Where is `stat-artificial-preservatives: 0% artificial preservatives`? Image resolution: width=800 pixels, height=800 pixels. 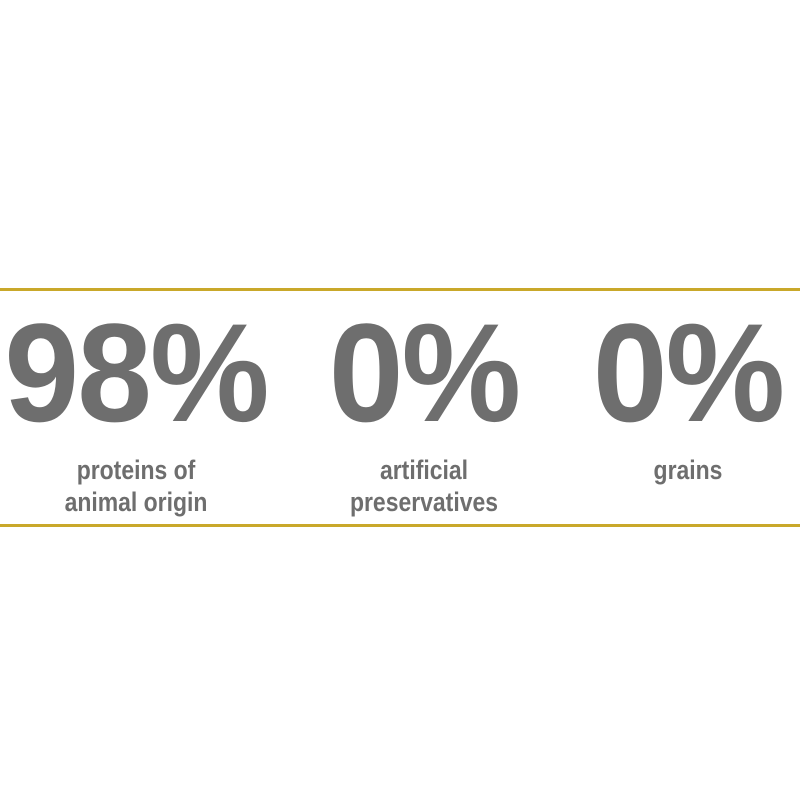 stat-artificial-preservatives: 0% artificial preservatives is located at coordinates (424, 405).